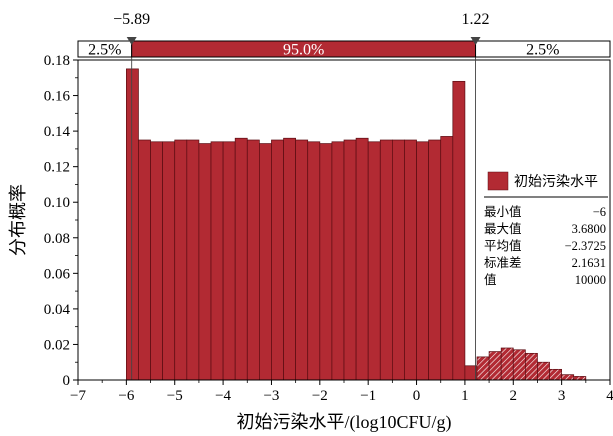 The height and width of the screenshot is (436, 613). What do you see at coordinates (417, 396) in the screenshot?
I see `x-tick-label: 0` at bounding box center [417, 396].